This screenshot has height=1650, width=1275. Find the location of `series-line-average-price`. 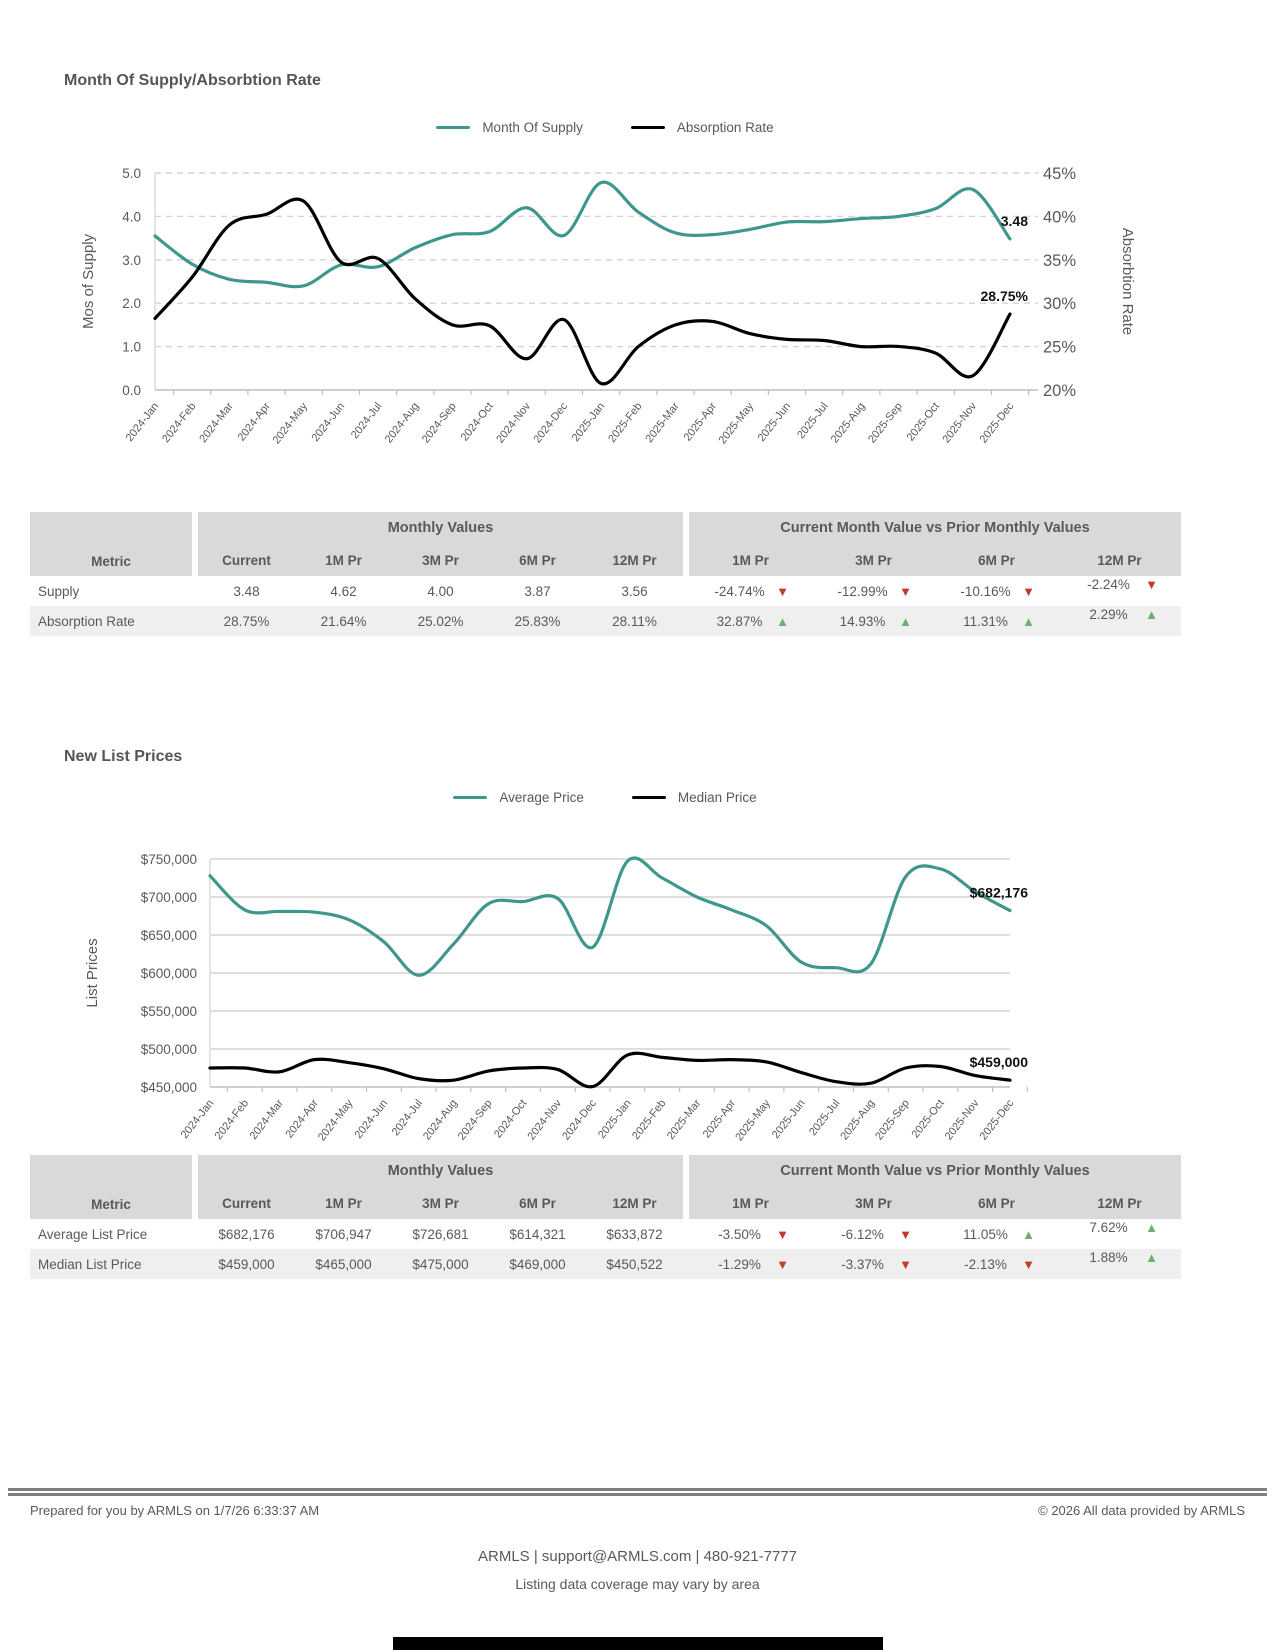

series-line-average-price is located at coordinates (610, 916).